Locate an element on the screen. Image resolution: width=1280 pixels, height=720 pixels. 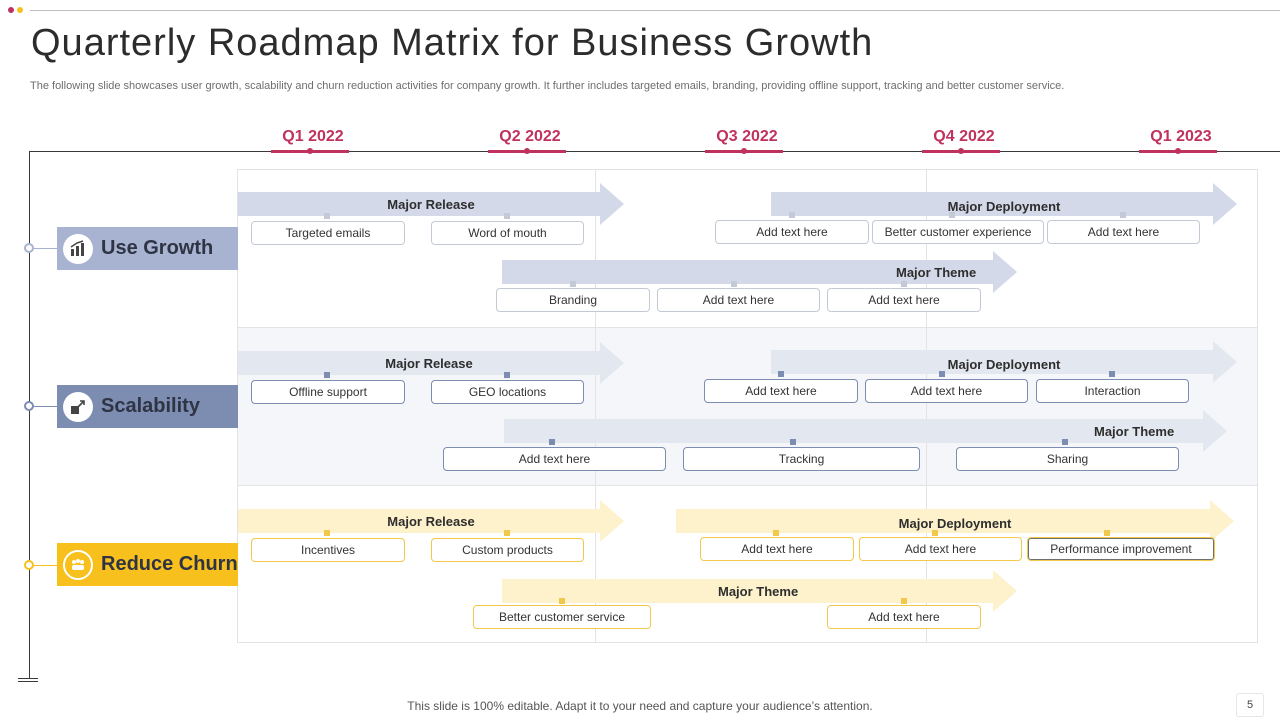
scalability-node is located at coordinates (29, 406).